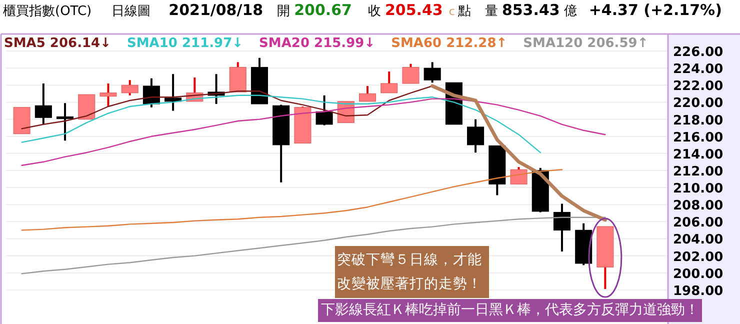 This screenshot has height=324, width=740. I want to click on y-tick-label: 204.00, so click(698, 240).